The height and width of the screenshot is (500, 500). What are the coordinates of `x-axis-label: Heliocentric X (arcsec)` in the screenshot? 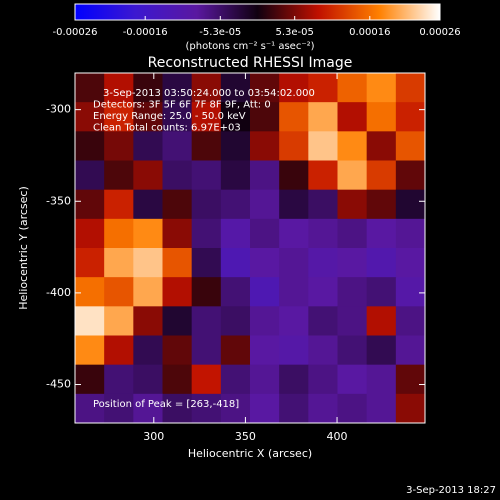 It's located at (250, 453).